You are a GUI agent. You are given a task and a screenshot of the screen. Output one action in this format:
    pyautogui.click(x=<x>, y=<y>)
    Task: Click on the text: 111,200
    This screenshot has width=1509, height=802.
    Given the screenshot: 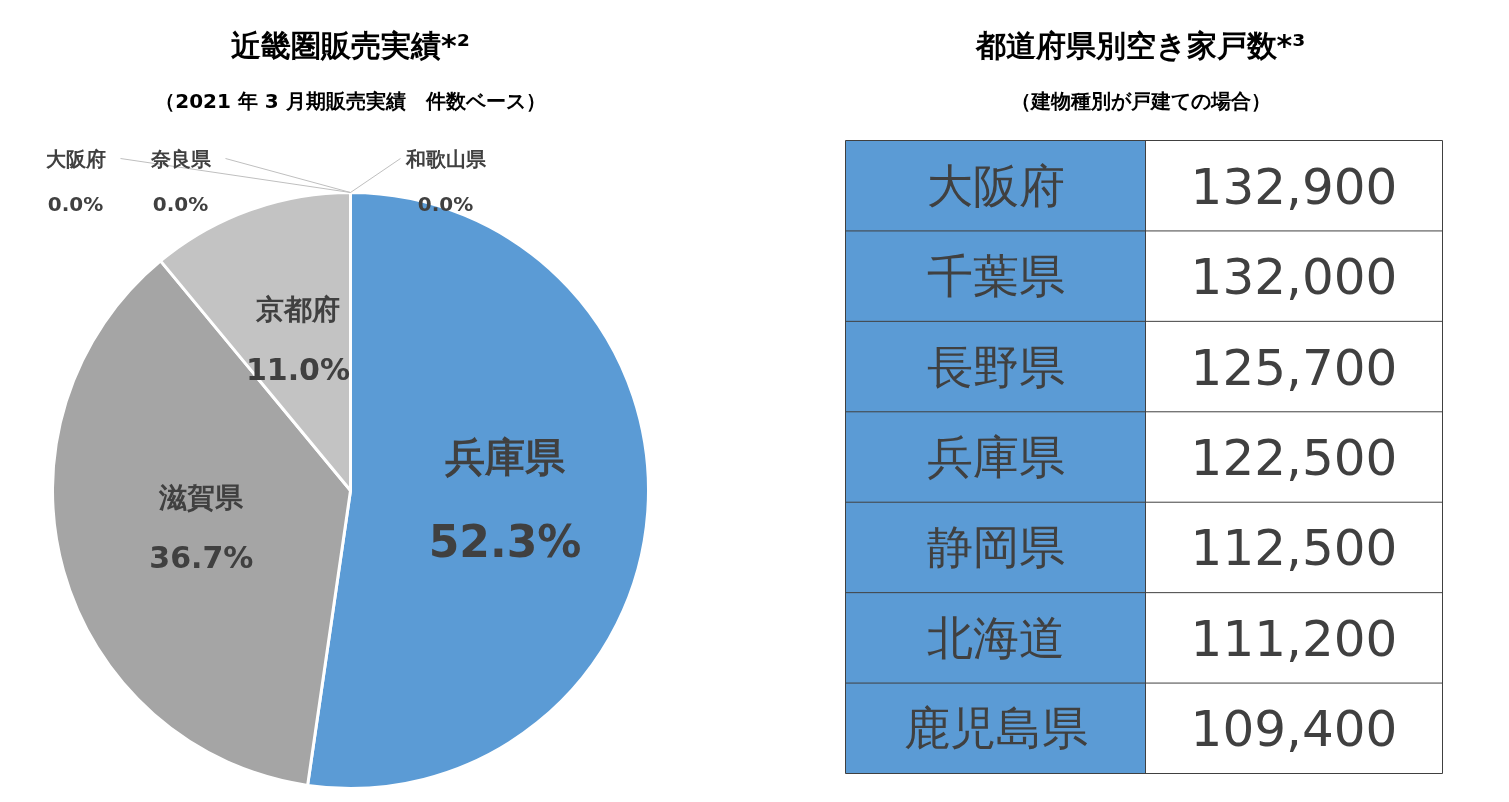 What is the action you would take?
    pyautogui.click(x=1294, y=638)
    